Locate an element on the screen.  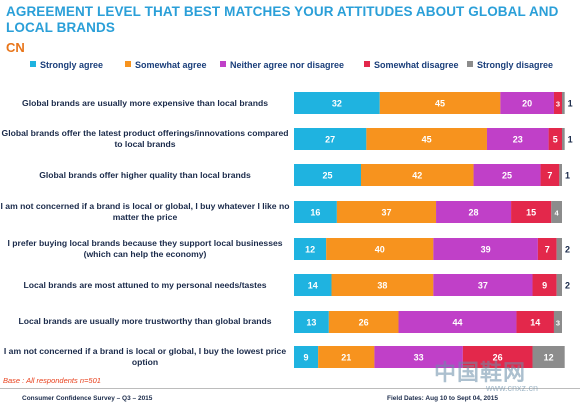
data-label-strongly-agree: 32 is located at coordinates (337, 104).